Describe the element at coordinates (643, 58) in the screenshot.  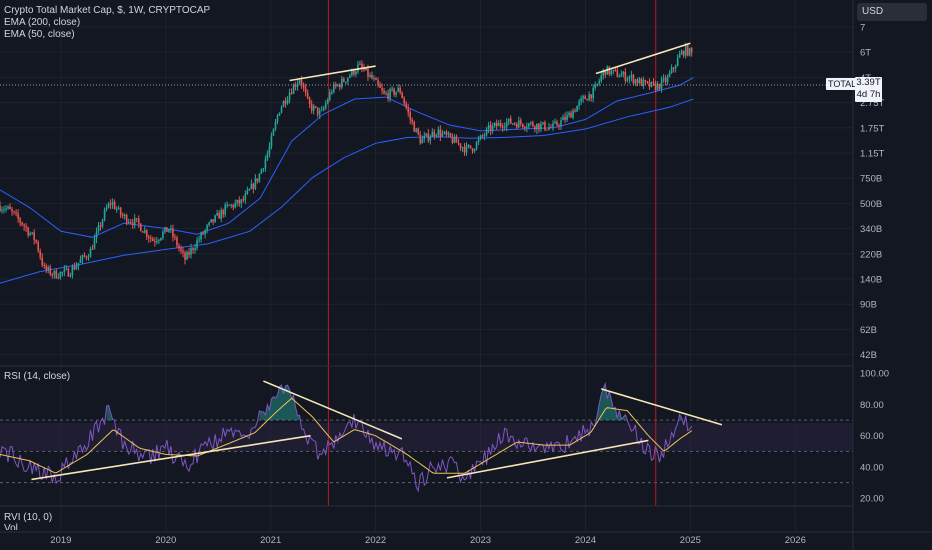
I see `price-trendline` at that location.